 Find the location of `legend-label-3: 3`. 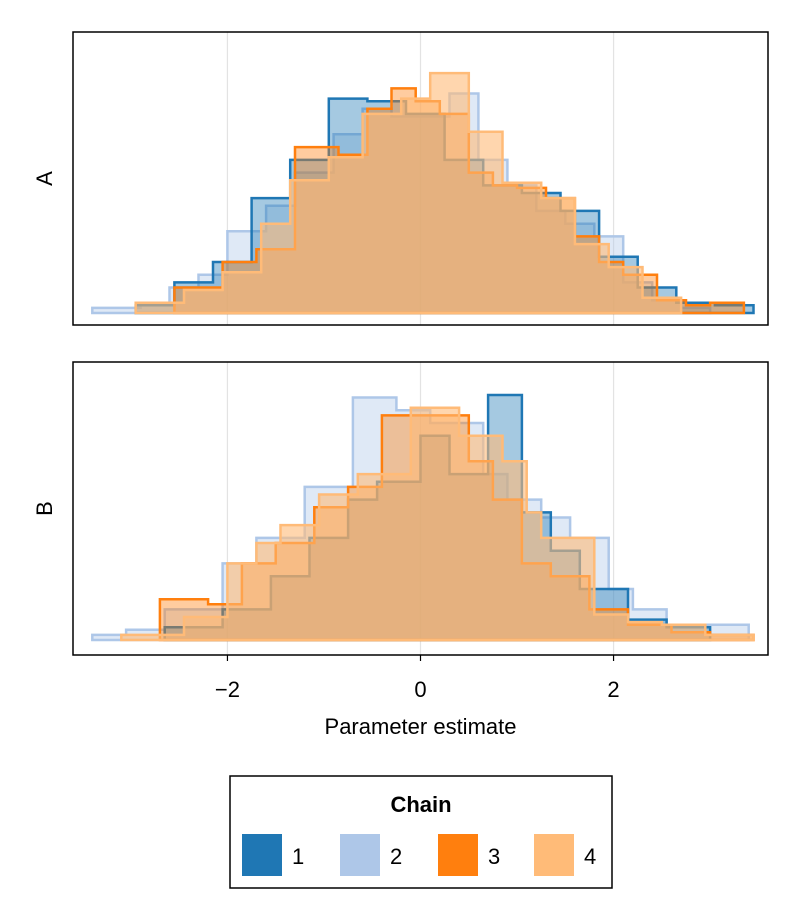

legend-label-3: 3 is located at coordinates (494, 856).